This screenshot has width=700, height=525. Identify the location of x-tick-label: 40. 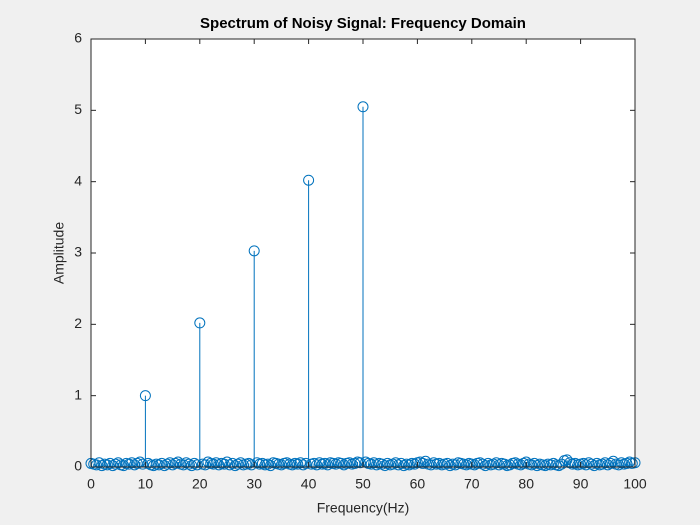
(309, 484).